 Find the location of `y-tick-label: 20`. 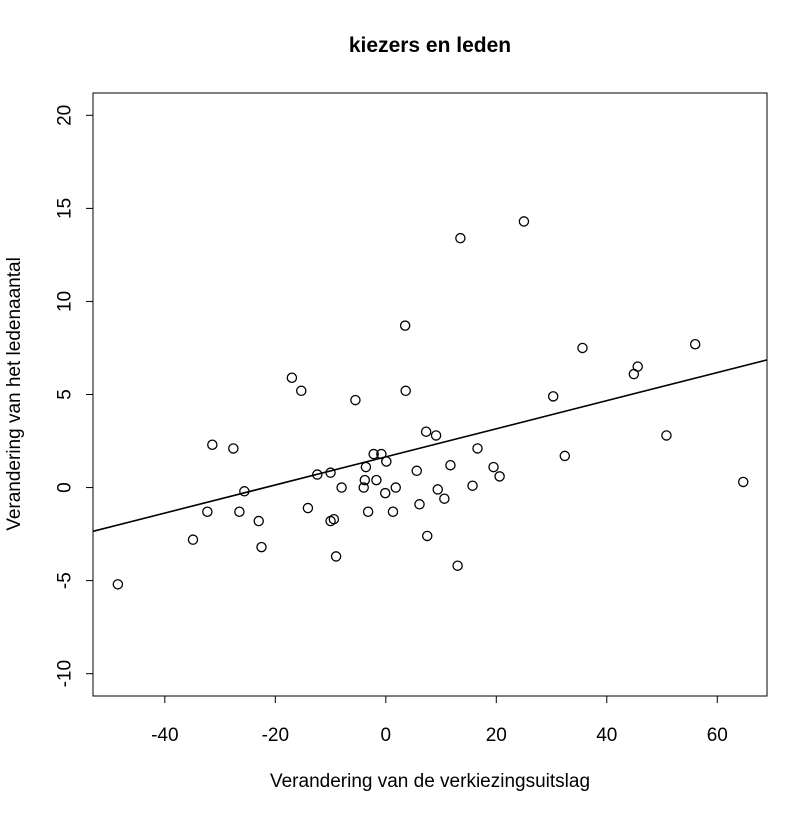

y-tick-label: 20 is located at coordinates (65, 115).